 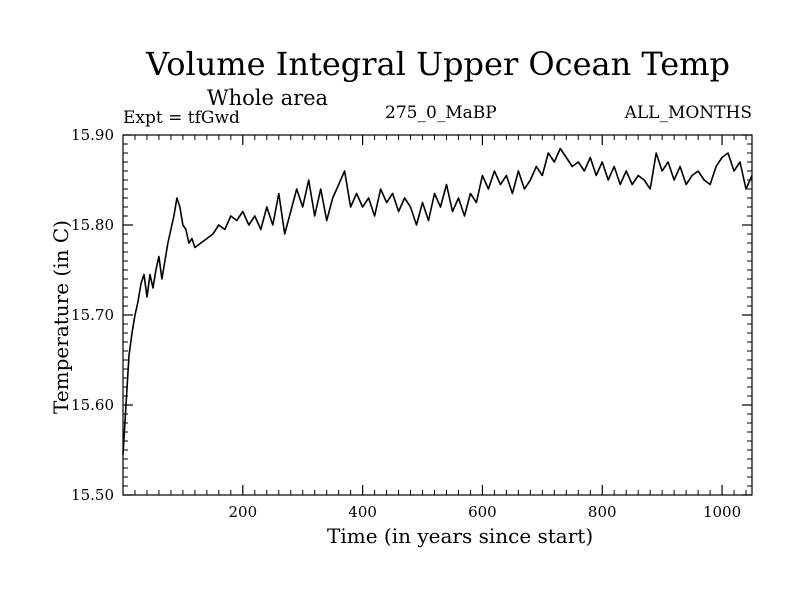 What do you see at coordinates (602, 512) in the screenshot?
I see `x-tick-label: 800` at bounding box center [602, 512].